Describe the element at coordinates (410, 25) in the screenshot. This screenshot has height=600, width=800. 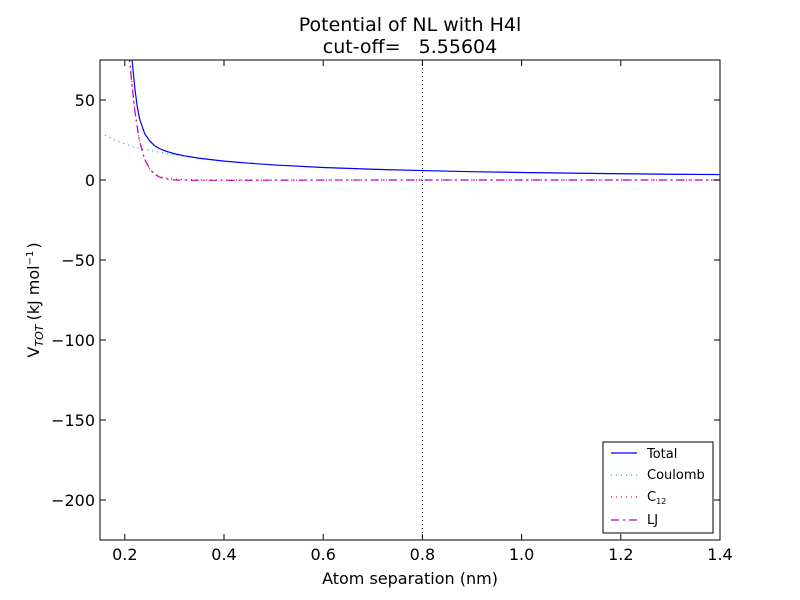
I see `chart-title: Potential of NL with H4l` at that location.